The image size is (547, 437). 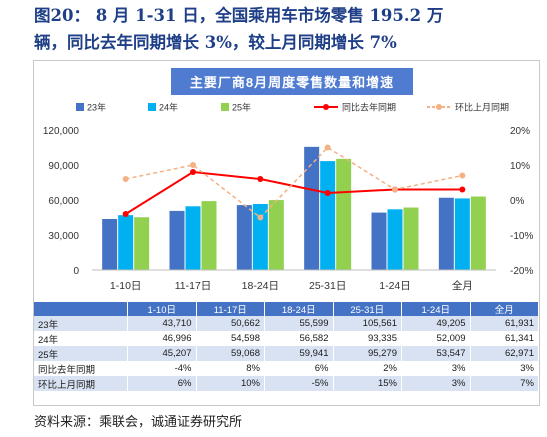 I want to click on x-tick-label: 全月, so click(x=462, y=285).